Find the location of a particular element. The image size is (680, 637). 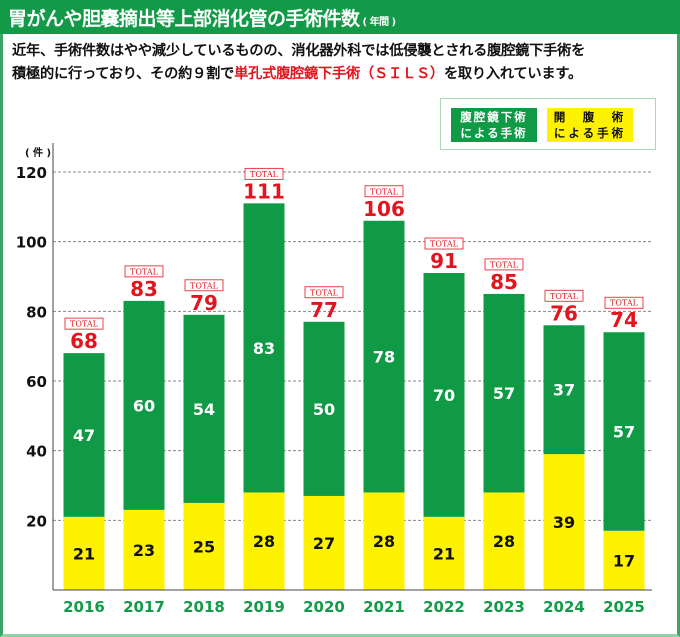

y-tick-label: 120 is located at coordinates (31, 173).